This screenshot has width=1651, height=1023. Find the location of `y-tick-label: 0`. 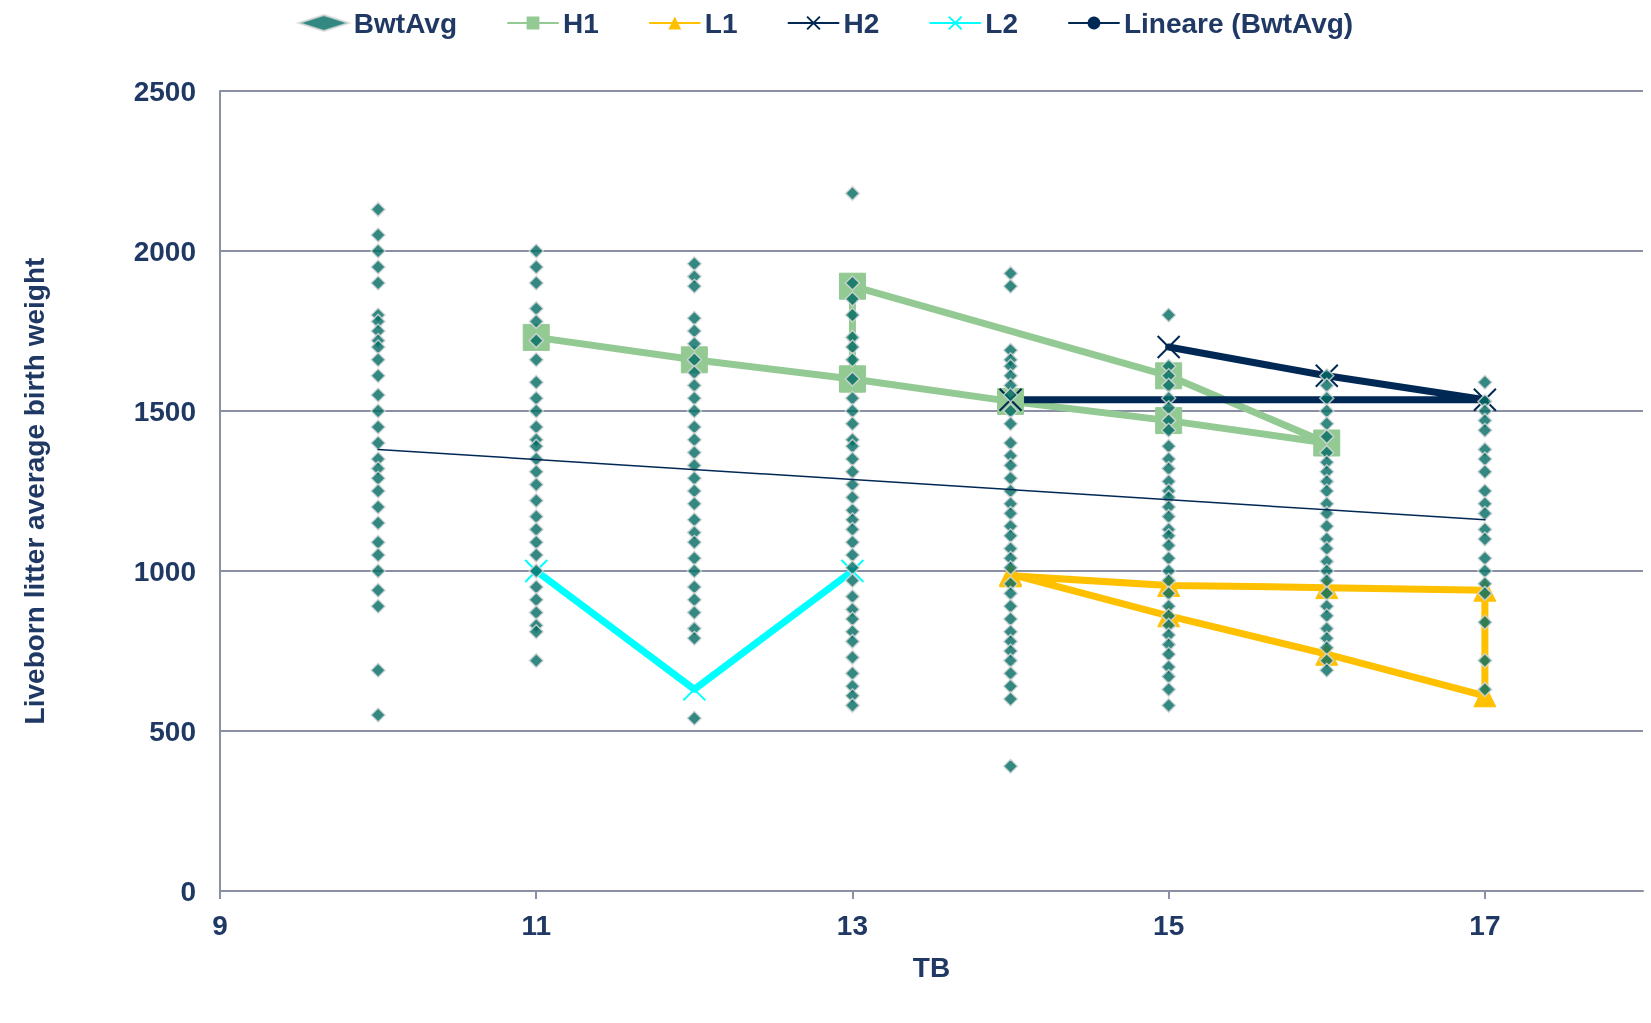

y-tick-label: 0 is located at coordinates (188, 891).